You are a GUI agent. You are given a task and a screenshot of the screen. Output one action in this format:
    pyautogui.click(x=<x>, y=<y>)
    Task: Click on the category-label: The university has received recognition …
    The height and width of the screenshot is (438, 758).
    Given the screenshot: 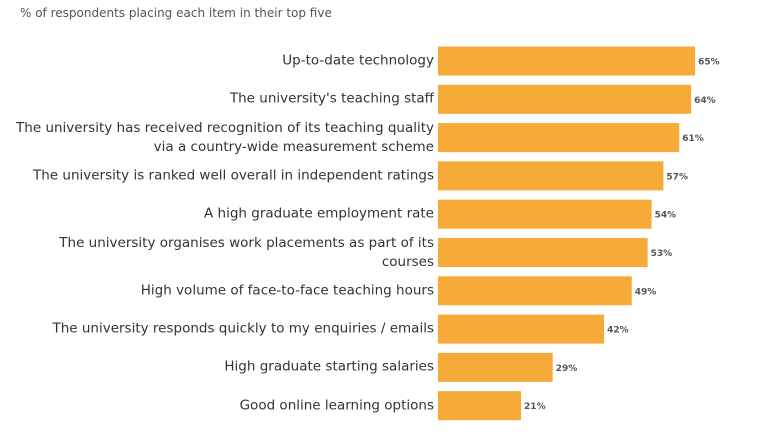 What is the action you would take?
    pyautogui.click(x=225, y=137)
    